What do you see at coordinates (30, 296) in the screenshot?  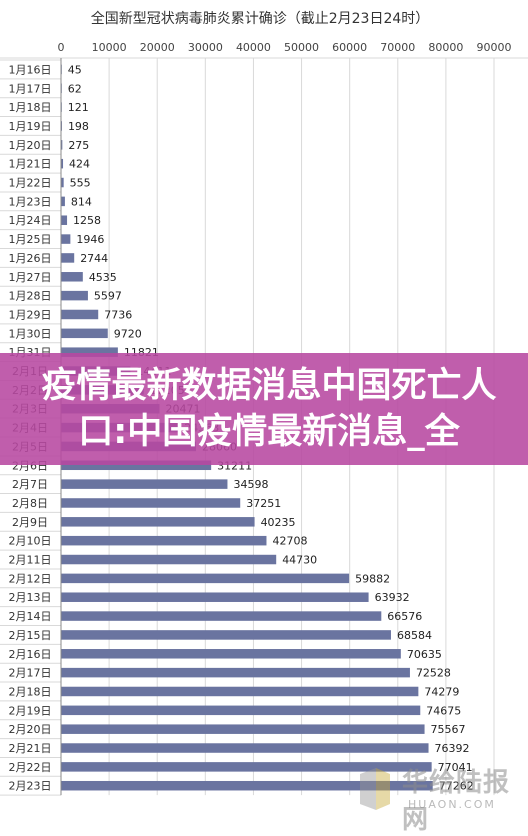 I see `category-label: 1月28日` at bounding box center [30, 296].